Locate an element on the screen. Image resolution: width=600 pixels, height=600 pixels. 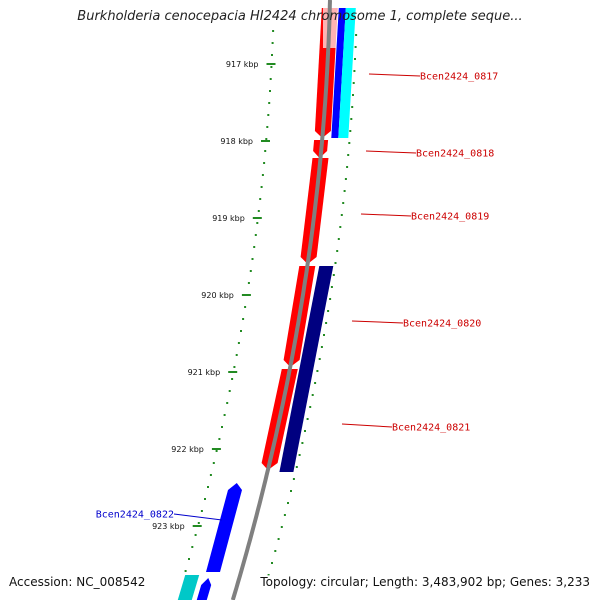
kbp-tick-label: 918 kbp is located at coordinates (236, 141).